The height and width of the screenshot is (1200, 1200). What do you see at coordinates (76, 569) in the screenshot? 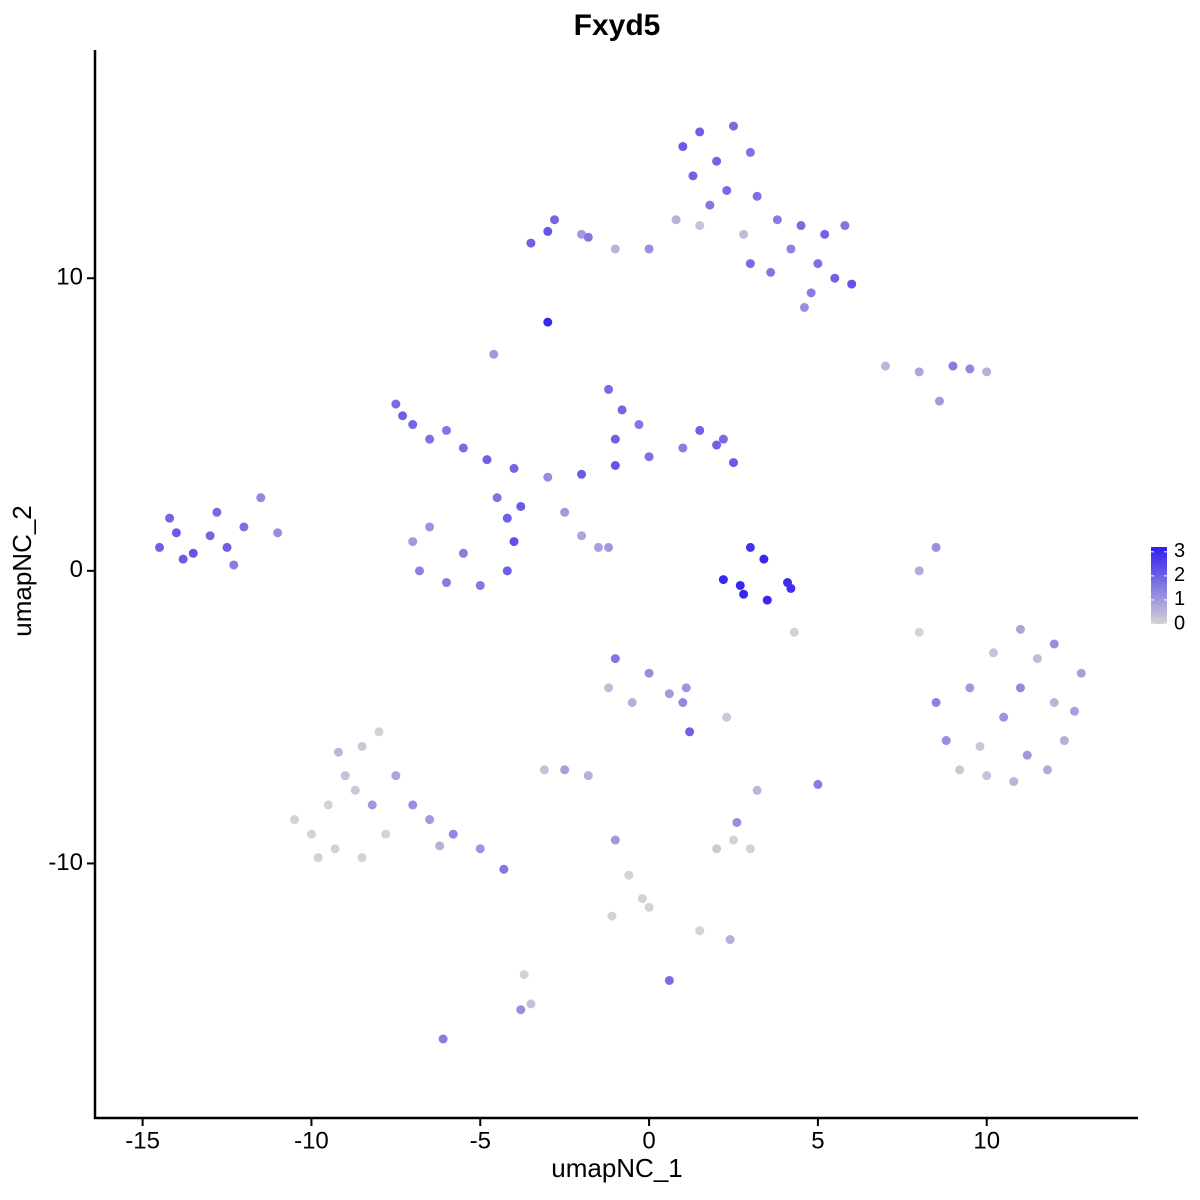
I see `y-tick-label: 0` at bounding box center [76, 569].